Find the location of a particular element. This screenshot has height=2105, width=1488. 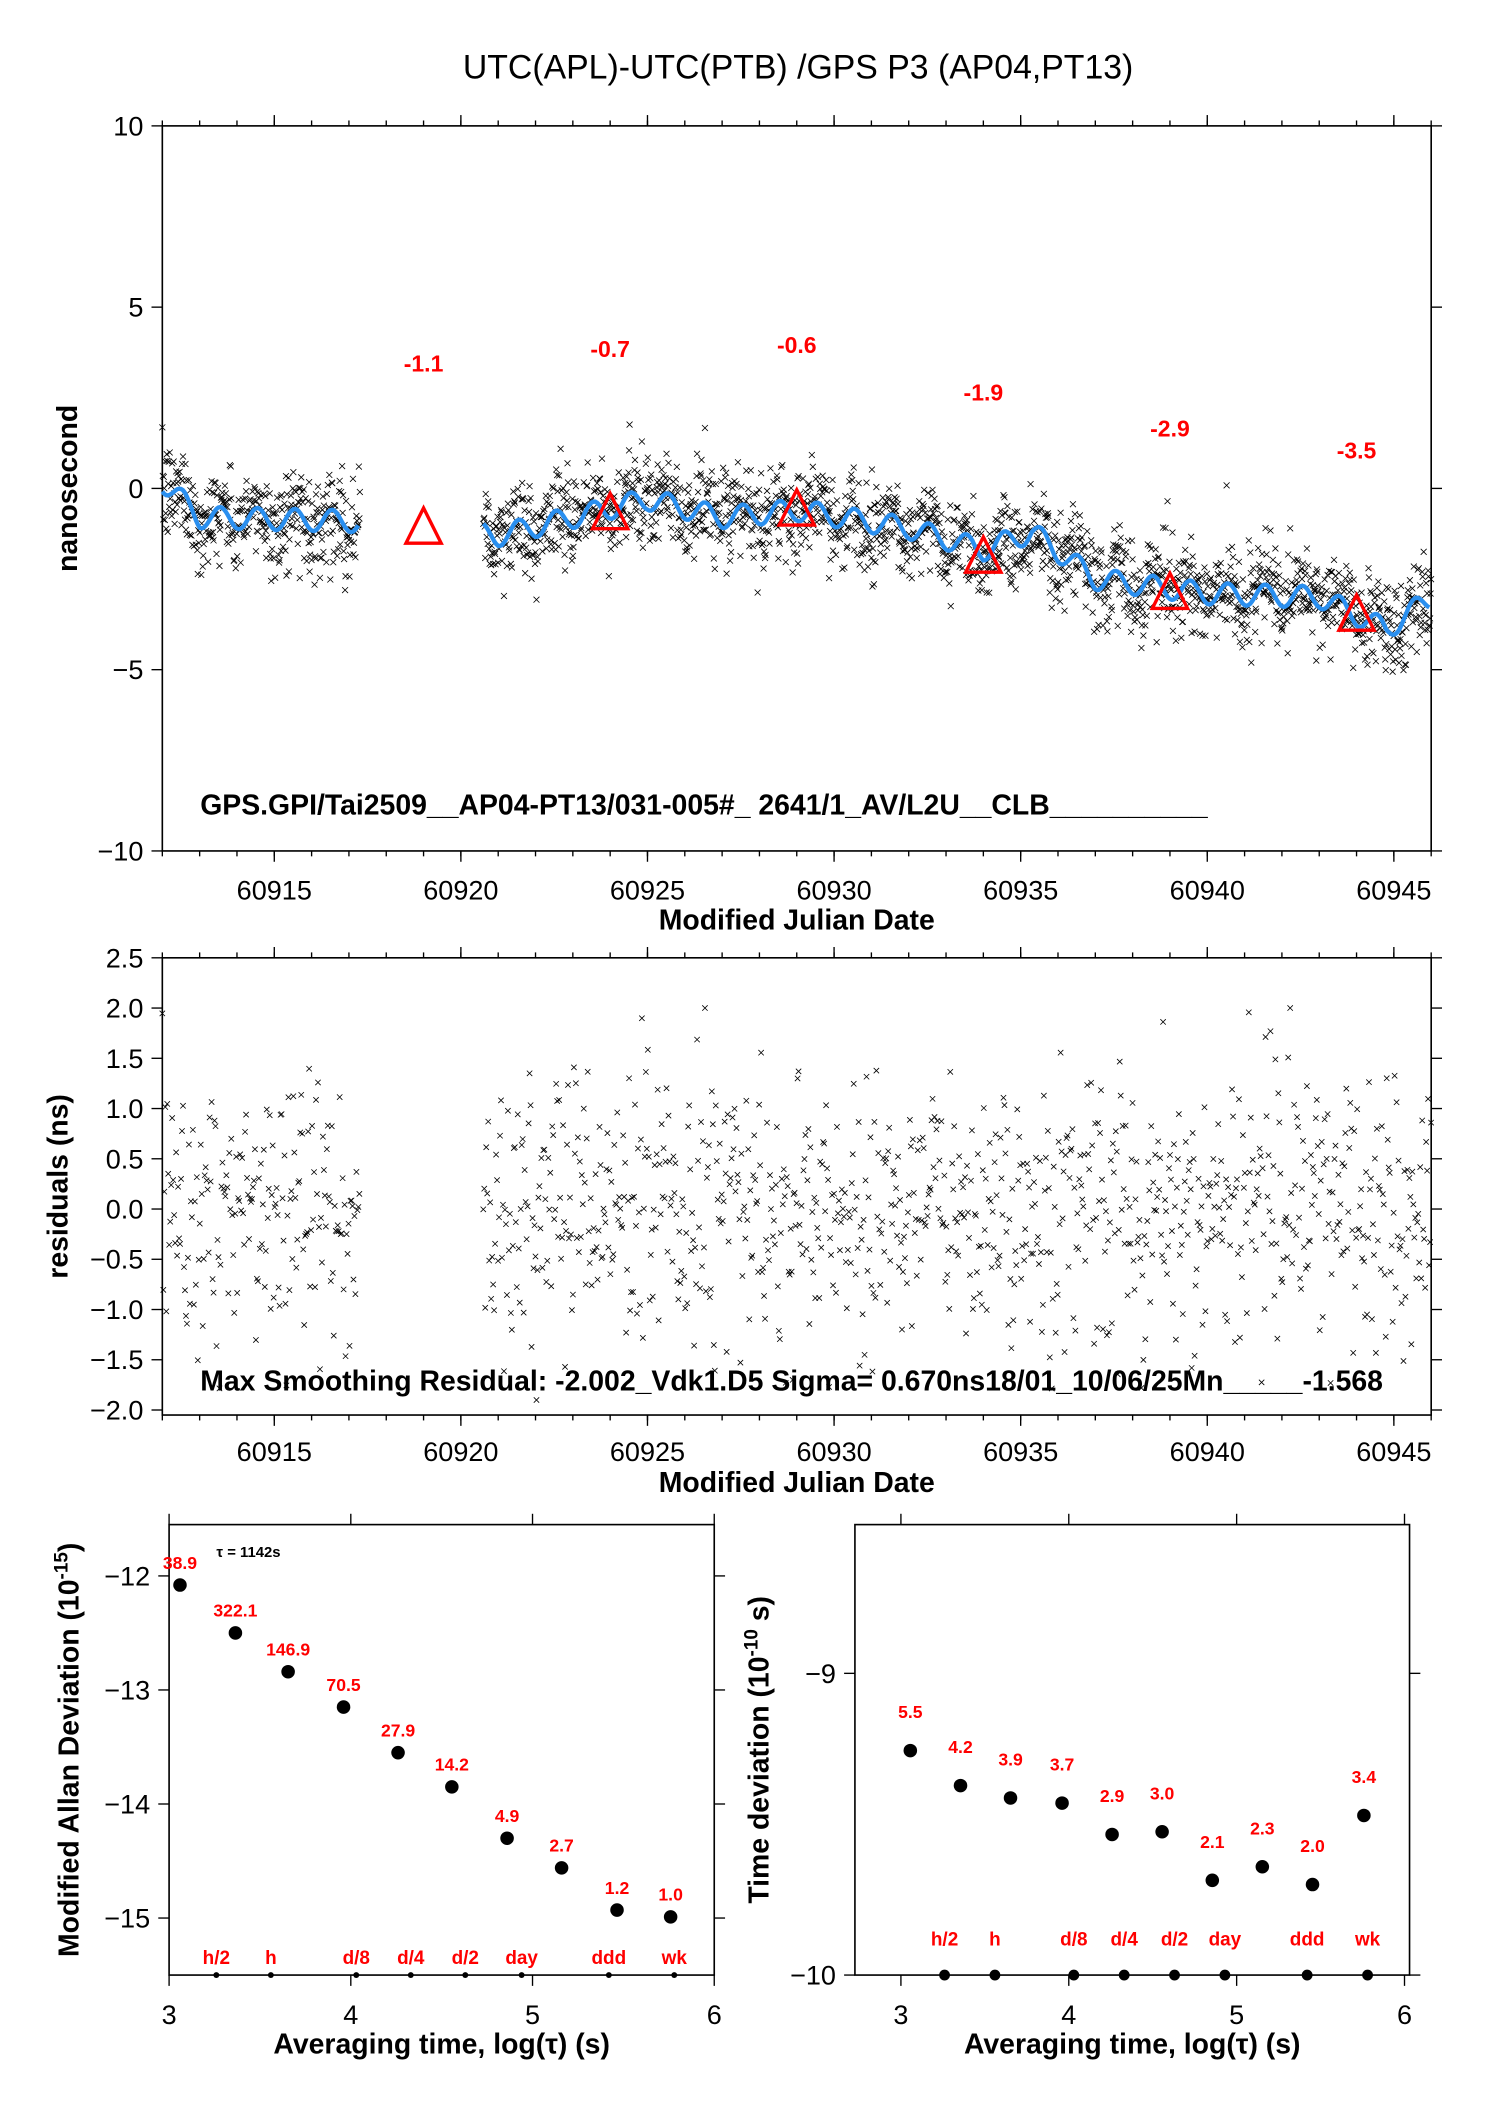

deviation-point-label: 70.5 is located at coordinates (343, 1685).